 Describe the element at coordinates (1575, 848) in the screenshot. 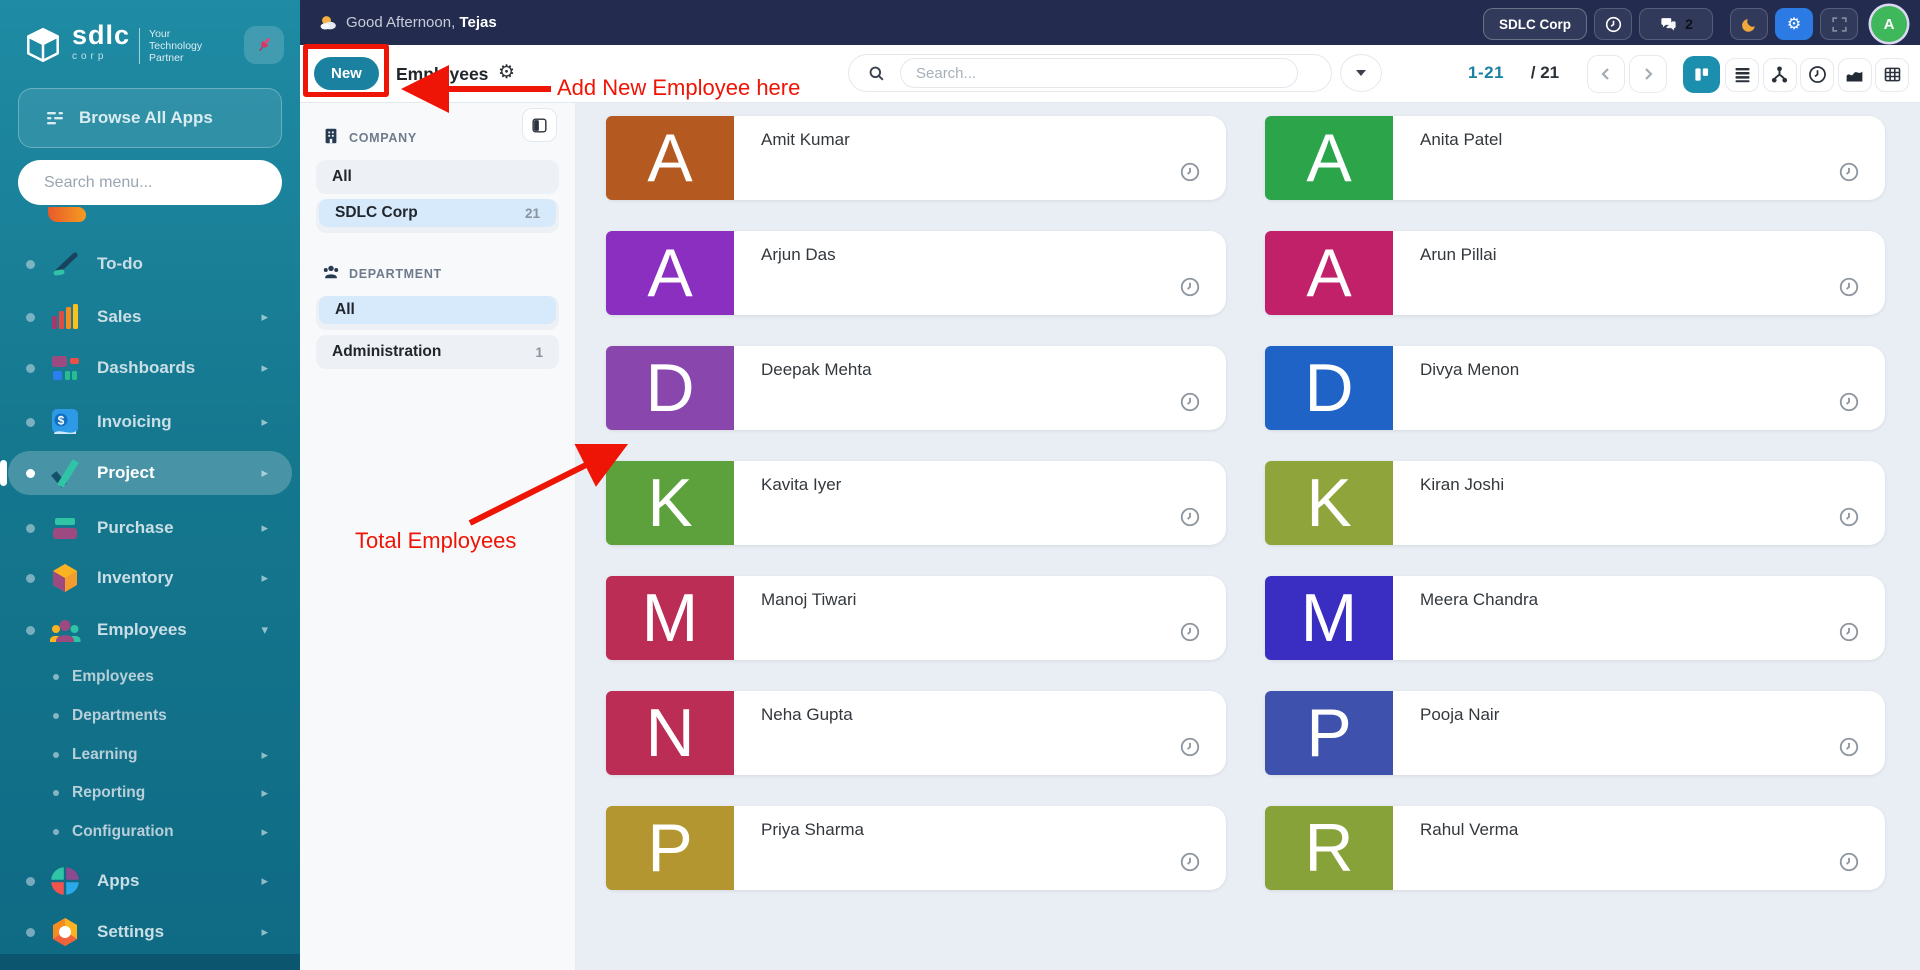

I see `employee-card-rahul-verma: R Rahul Verma` at that location.